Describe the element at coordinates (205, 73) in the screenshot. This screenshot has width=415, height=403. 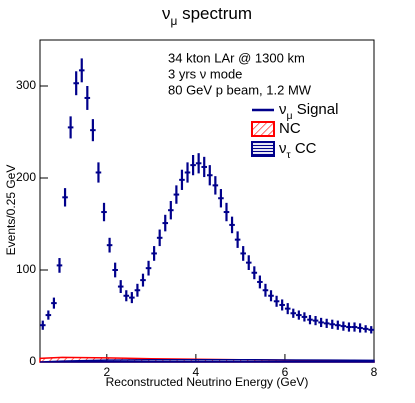
I see `annotation: 3 yrs ν mode` at that location.